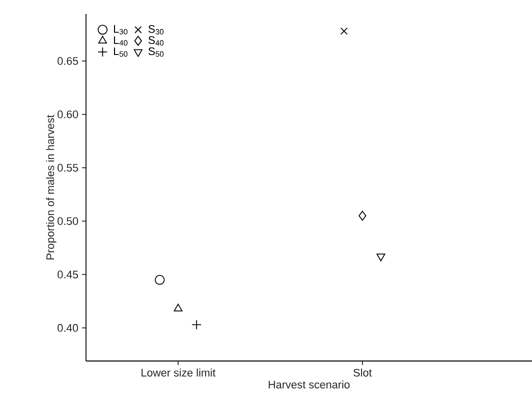  What do you see at coordinates (68, 168) in the screenshot?
I see `y-tick-label: 0.55` at bounding box center [68, 168].